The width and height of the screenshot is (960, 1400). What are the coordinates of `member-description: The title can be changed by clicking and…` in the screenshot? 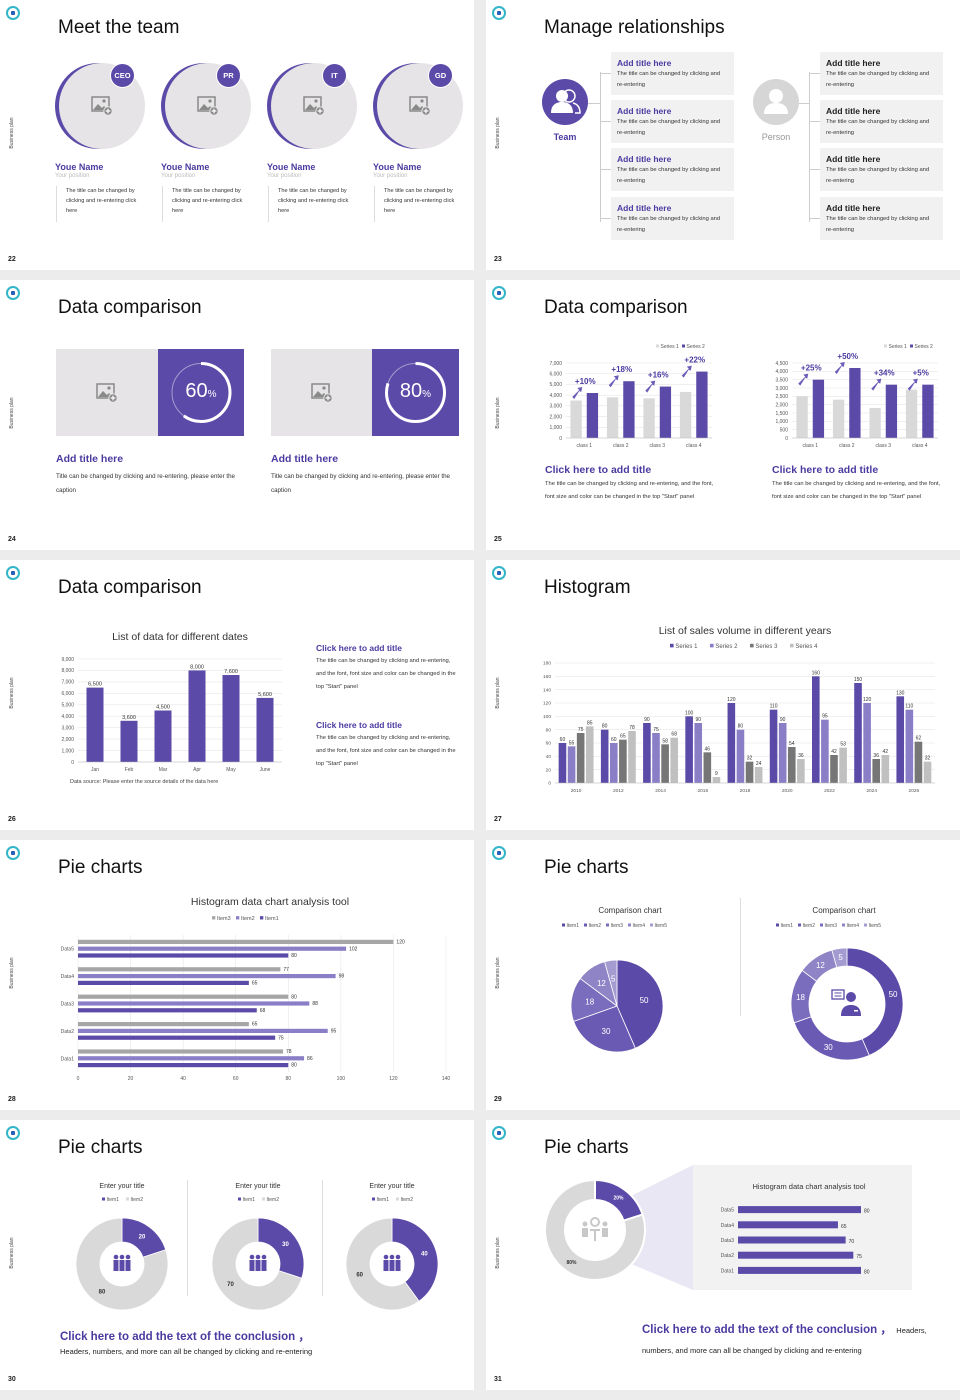 It's located at (204, 204).